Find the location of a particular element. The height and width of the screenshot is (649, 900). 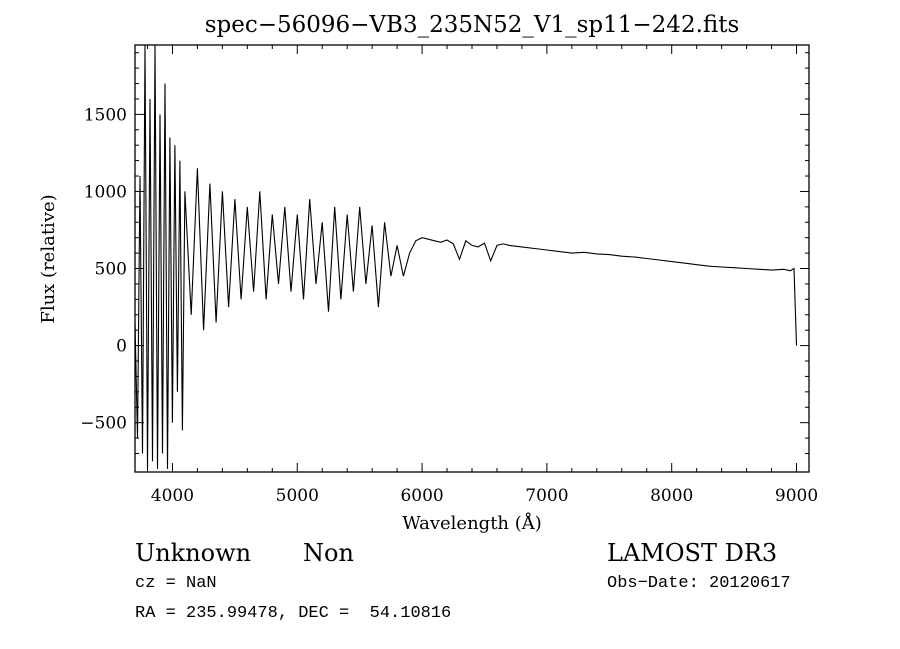

y-tick-label: 500 is located at coordinates (111, 270).